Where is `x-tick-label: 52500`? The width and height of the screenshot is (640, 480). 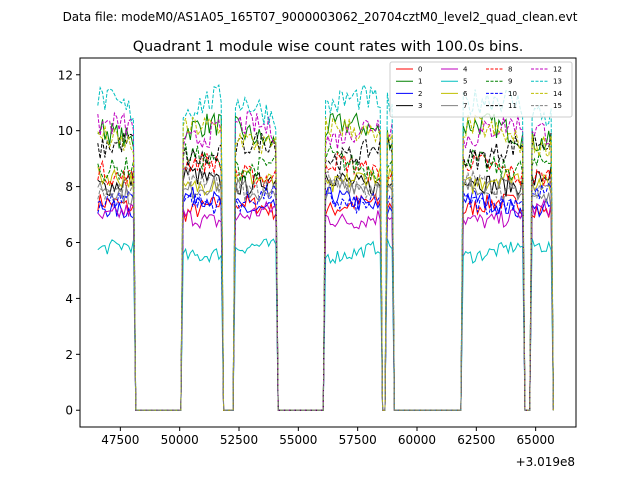 x-tick-label: 52500 is located at coordinates (239, 440).